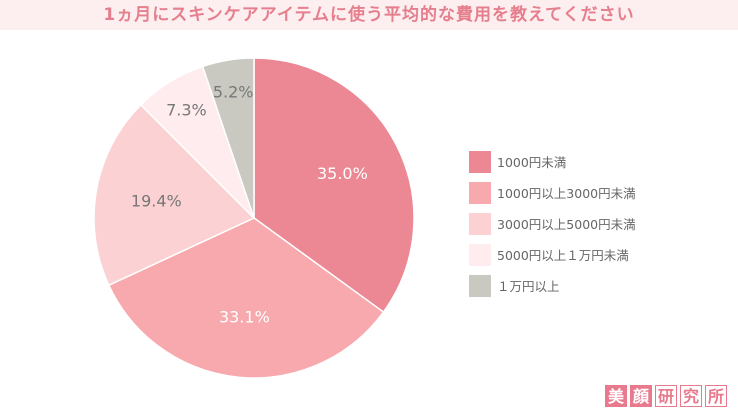 This screenshot has width=738, height=411. Describe the element at coordinates (186, 109) in the screenshot. I see `slice-label: 7.3%` at that location.